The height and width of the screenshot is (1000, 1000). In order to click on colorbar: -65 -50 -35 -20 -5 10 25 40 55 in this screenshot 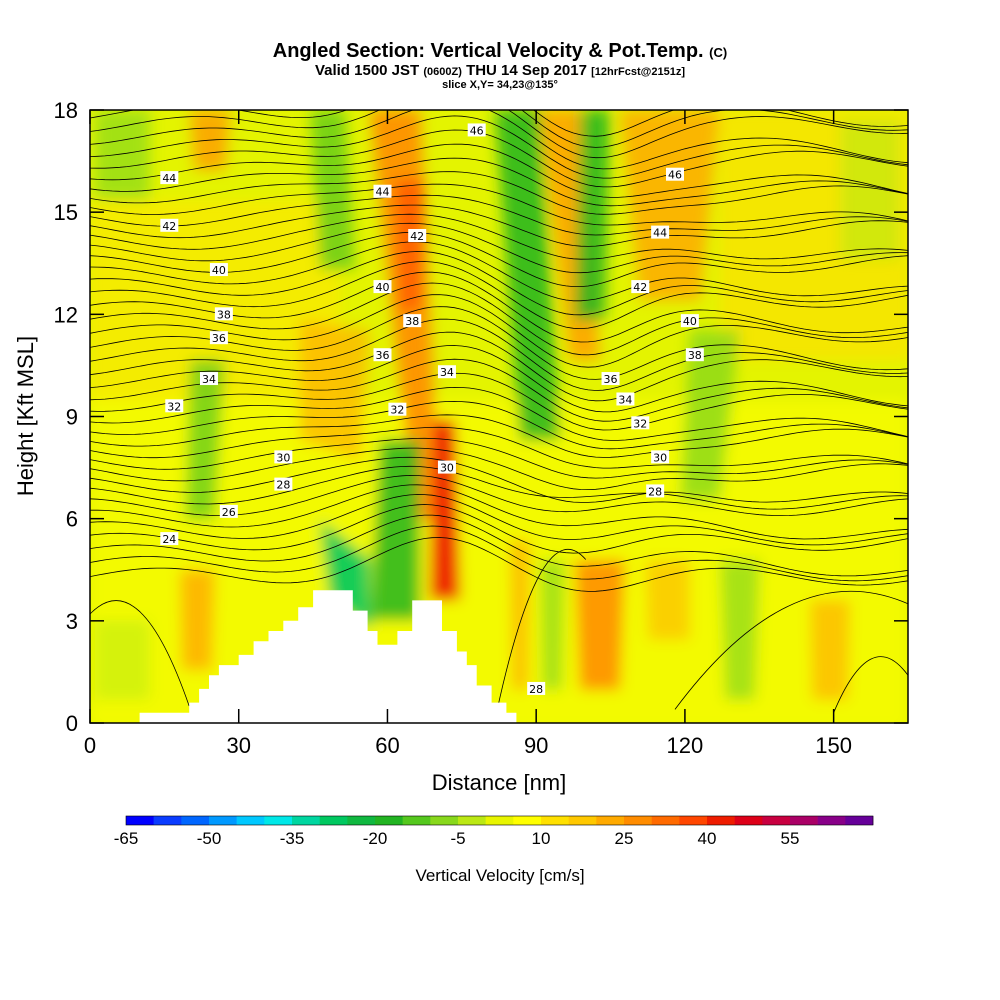, I will do `click(494, 831)`.